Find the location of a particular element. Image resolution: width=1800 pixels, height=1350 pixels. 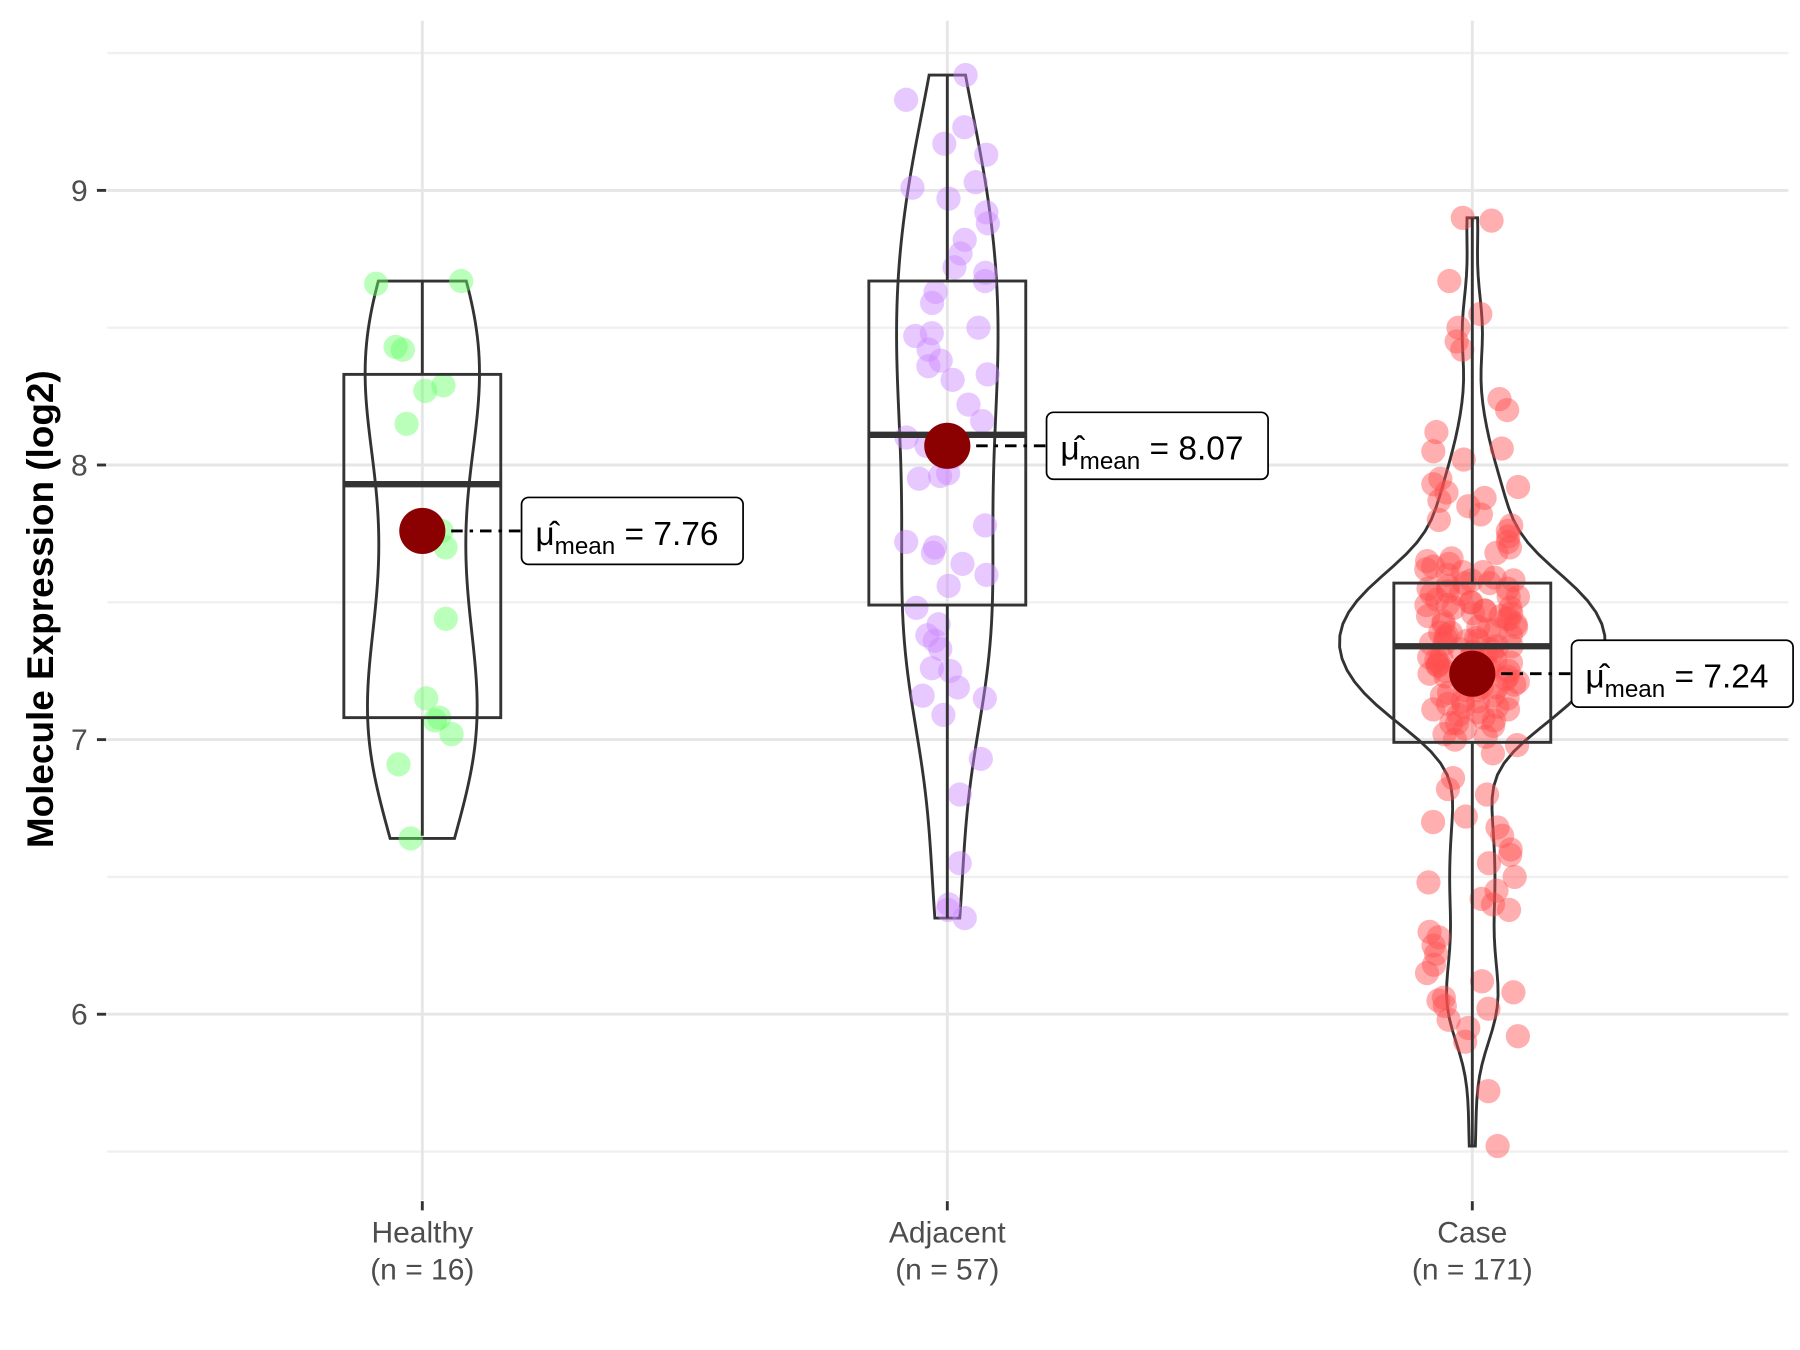

mean-label-box is located at coordinates (1157, 446).